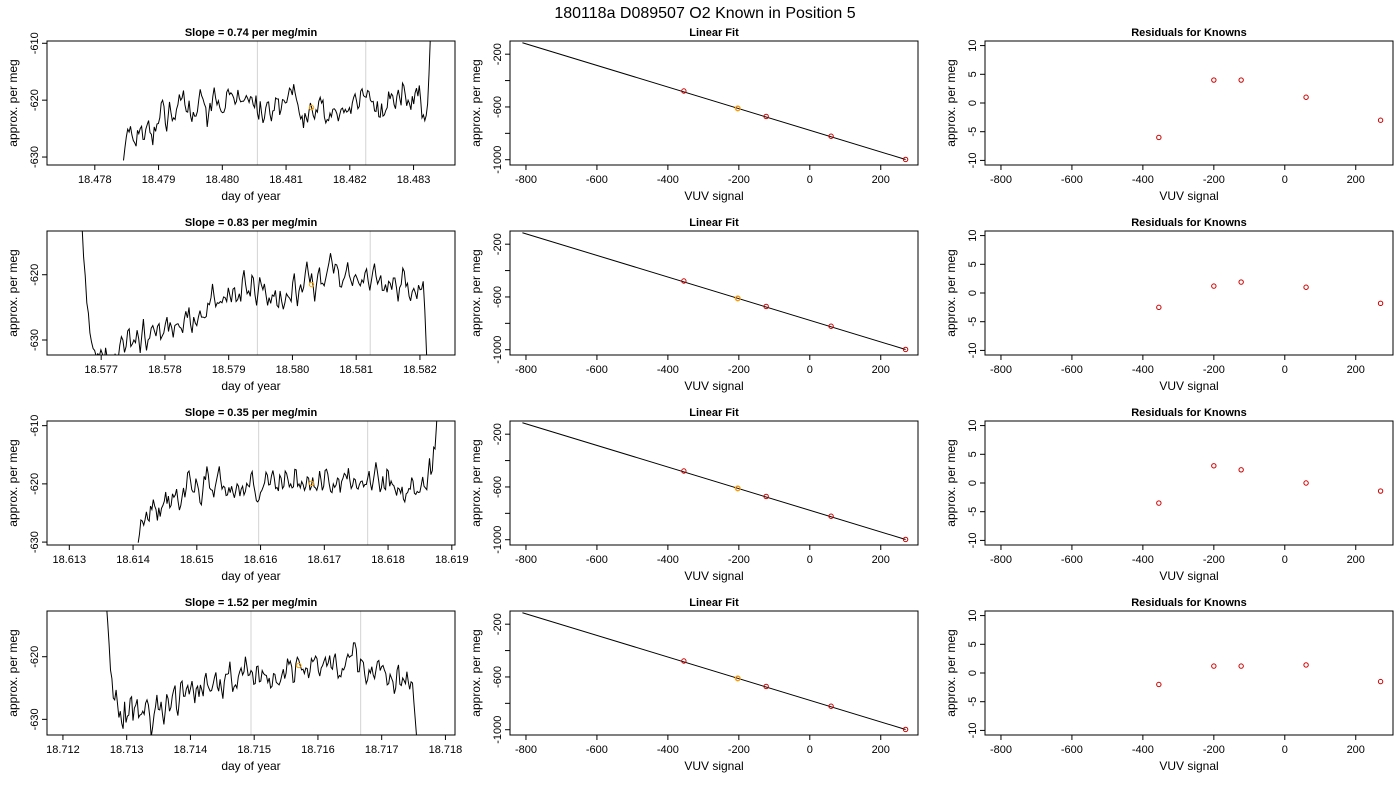 This screenshot has height=800, width=1400. Describe the element at coordinates (737, 678) in the screenshot. I see `highlight-point` at that location.